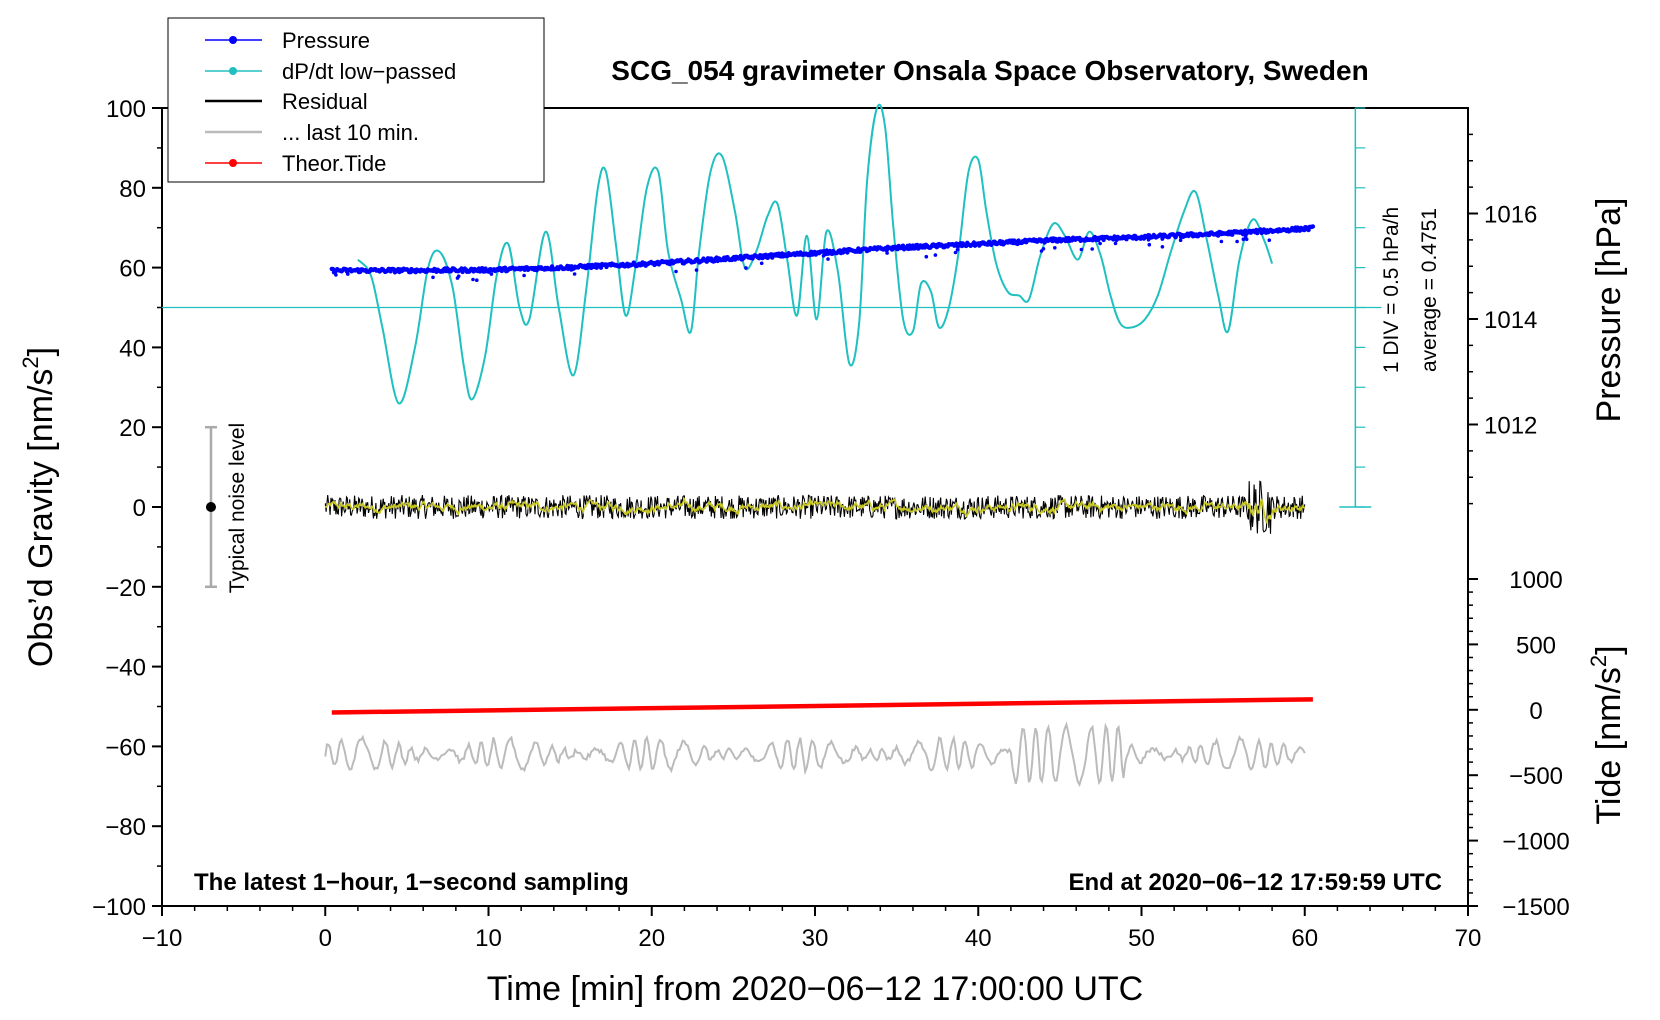 This screenshot has width=1660, height=1020. Describe the element at coordinates (125, 668) in the screenshot. I see `y-tick-label: −40` at that location.